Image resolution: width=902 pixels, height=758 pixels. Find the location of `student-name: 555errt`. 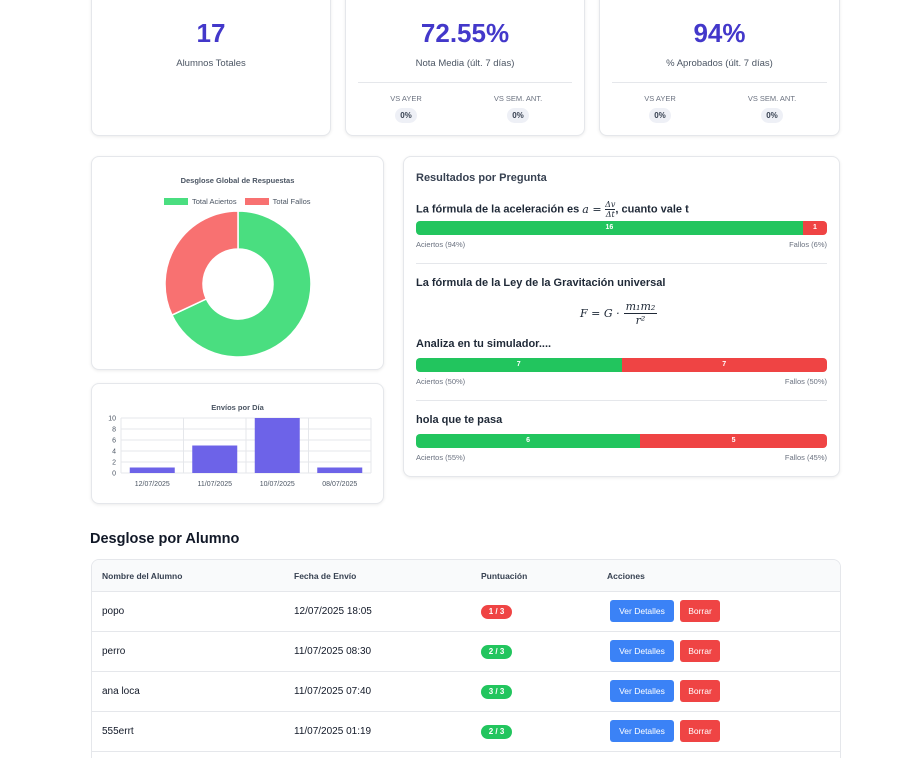

student-name: 555errt is located at coordinates (118, 731).